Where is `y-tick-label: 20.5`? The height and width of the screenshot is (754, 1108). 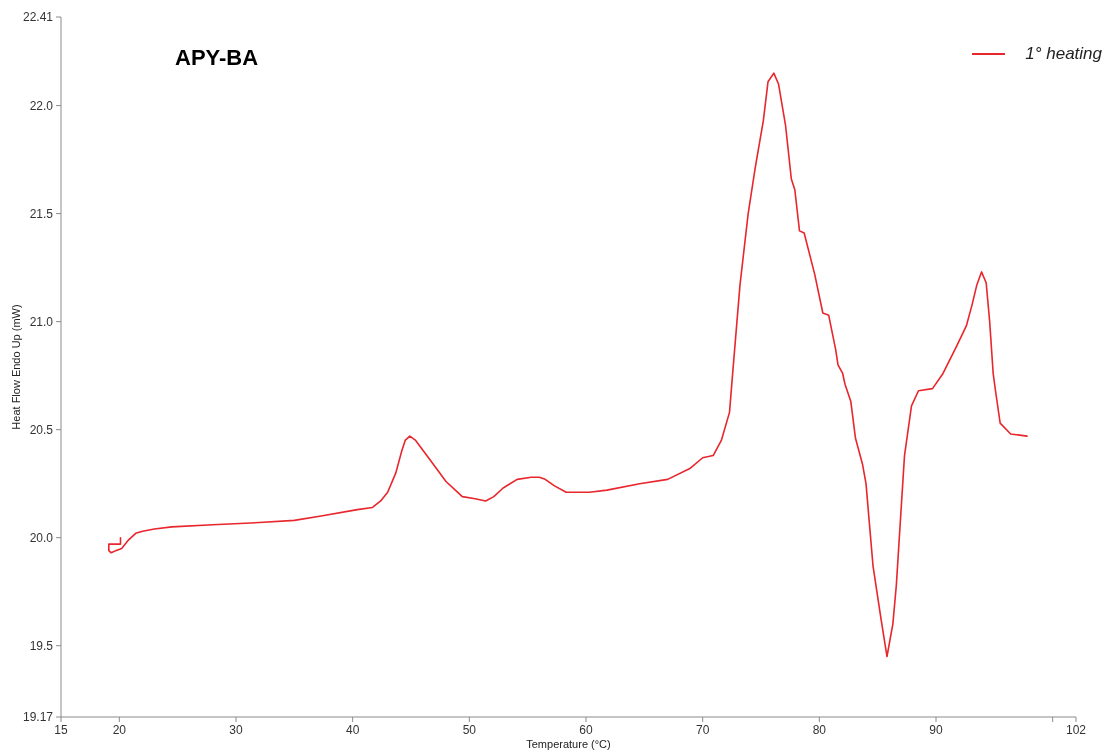
y-tick-label: 20.5 is located at coordinates (41, 429).